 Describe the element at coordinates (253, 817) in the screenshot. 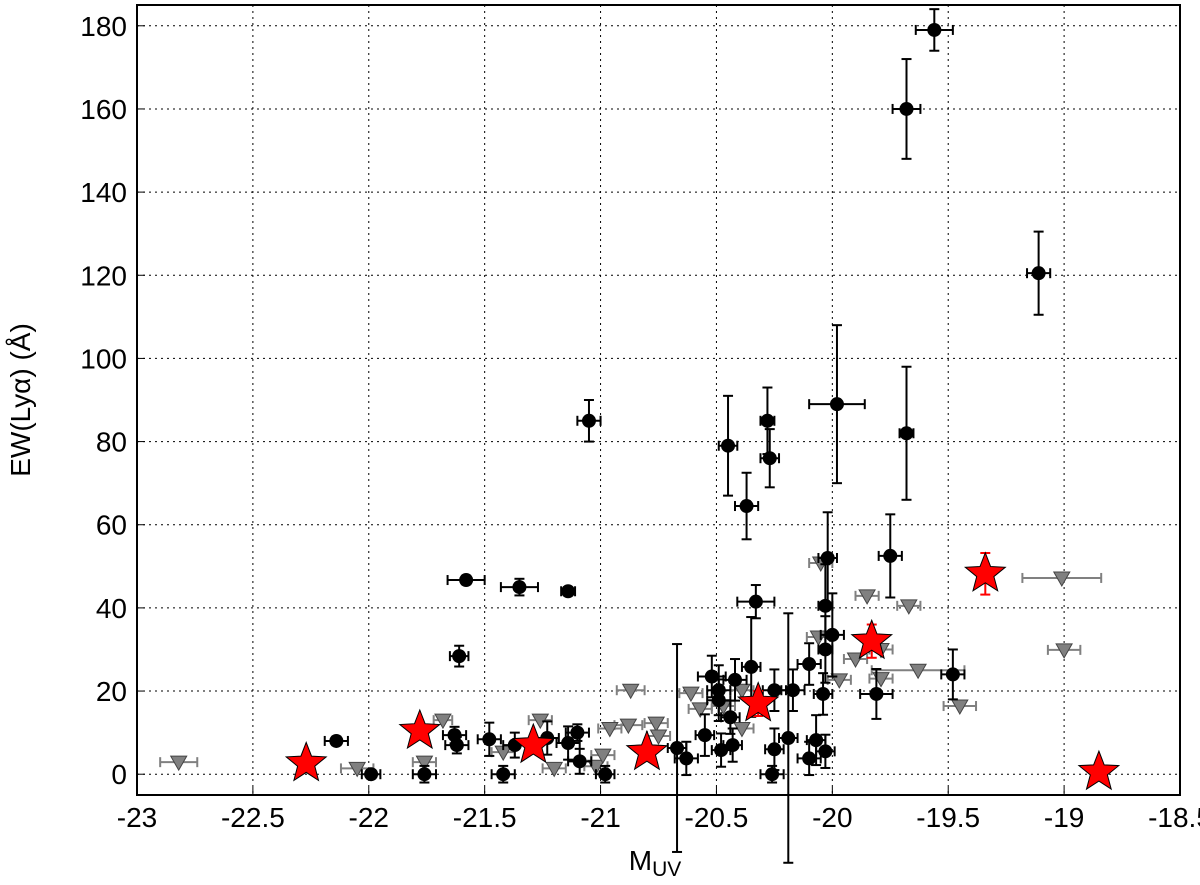

I see `x-tick-label: -22.5` at that location.